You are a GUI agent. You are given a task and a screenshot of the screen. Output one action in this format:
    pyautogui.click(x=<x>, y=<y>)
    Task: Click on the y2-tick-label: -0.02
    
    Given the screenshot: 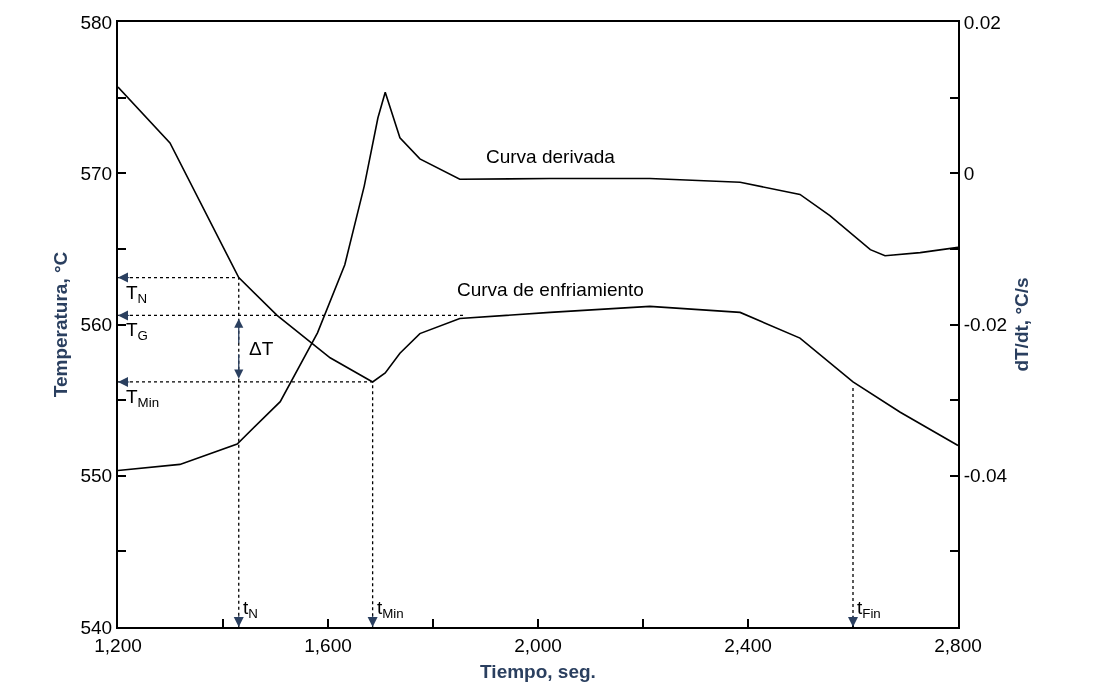 What is the action you would take?
    pyautogui.click(x=985, y=325)
    